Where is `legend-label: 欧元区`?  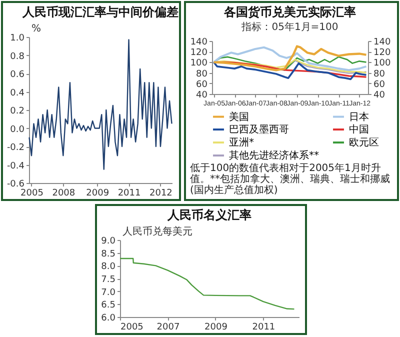 legend-label: 欧元区 is located at coordinates (364, 143).